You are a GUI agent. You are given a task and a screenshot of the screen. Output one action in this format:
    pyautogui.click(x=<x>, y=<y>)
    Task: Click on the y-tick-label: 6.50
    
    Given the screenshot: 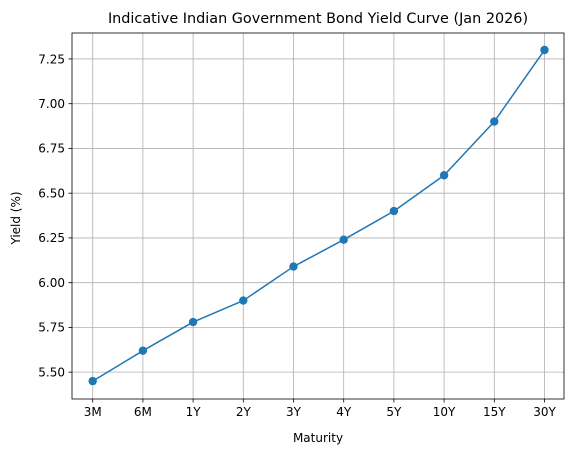 What is the action you would take?
    pyautogui.click(x=51, y=193)
    